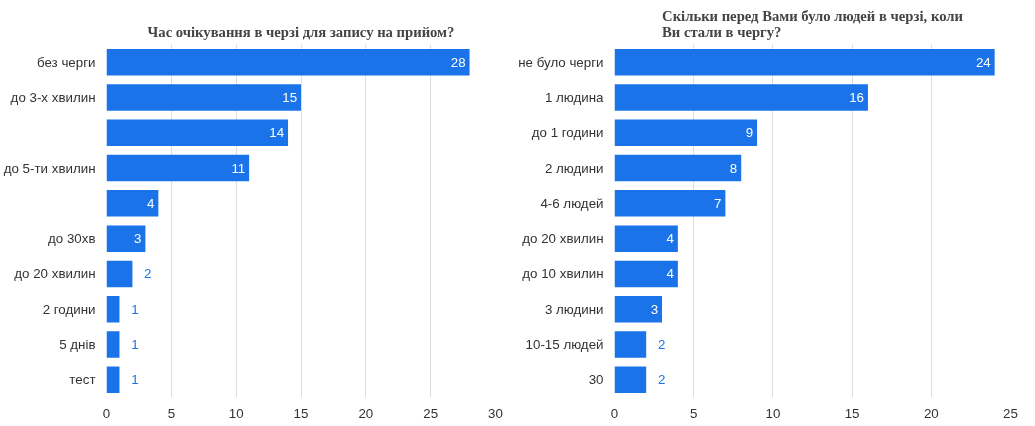 This screenshot has height=426, width=1035. I want to click on y-tick-label: до 10 хвилин, so click(563, 274).